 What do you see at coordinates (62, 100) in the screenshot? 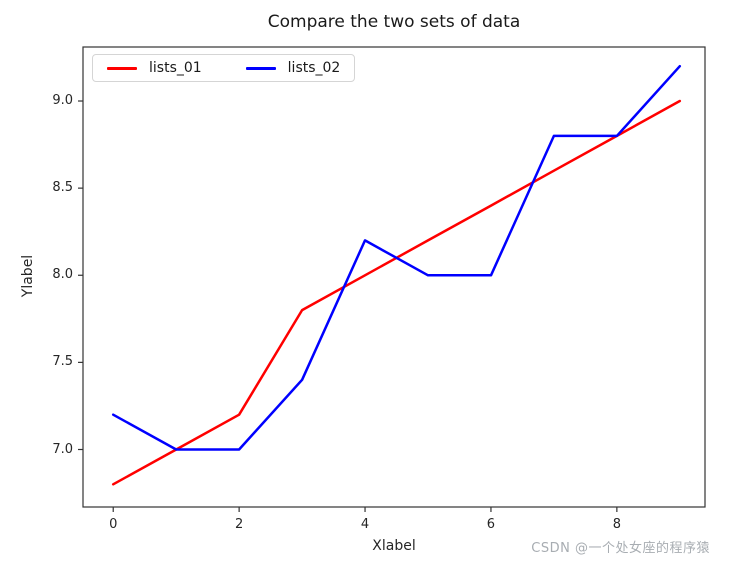
I see `y-tick-label: 9.0` at bounding box center [62, 100].